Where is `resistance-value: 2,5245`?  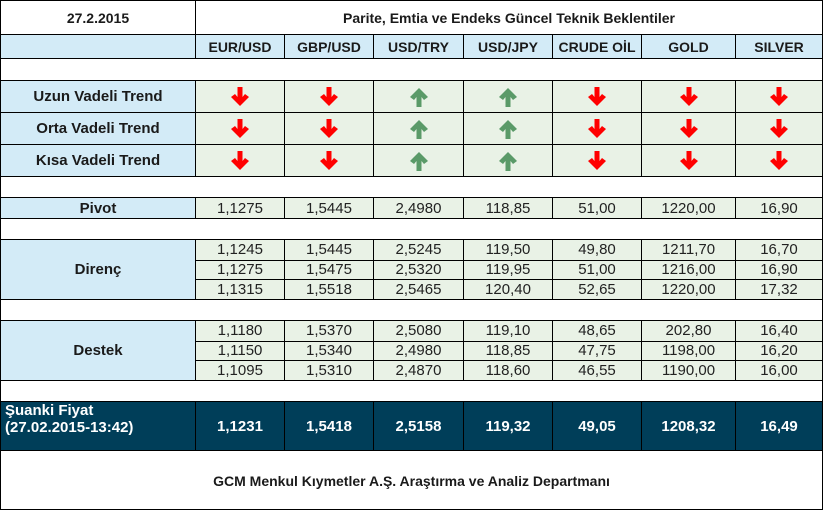 resistance-value: 2,5245 is located at coordinates (419, 250).